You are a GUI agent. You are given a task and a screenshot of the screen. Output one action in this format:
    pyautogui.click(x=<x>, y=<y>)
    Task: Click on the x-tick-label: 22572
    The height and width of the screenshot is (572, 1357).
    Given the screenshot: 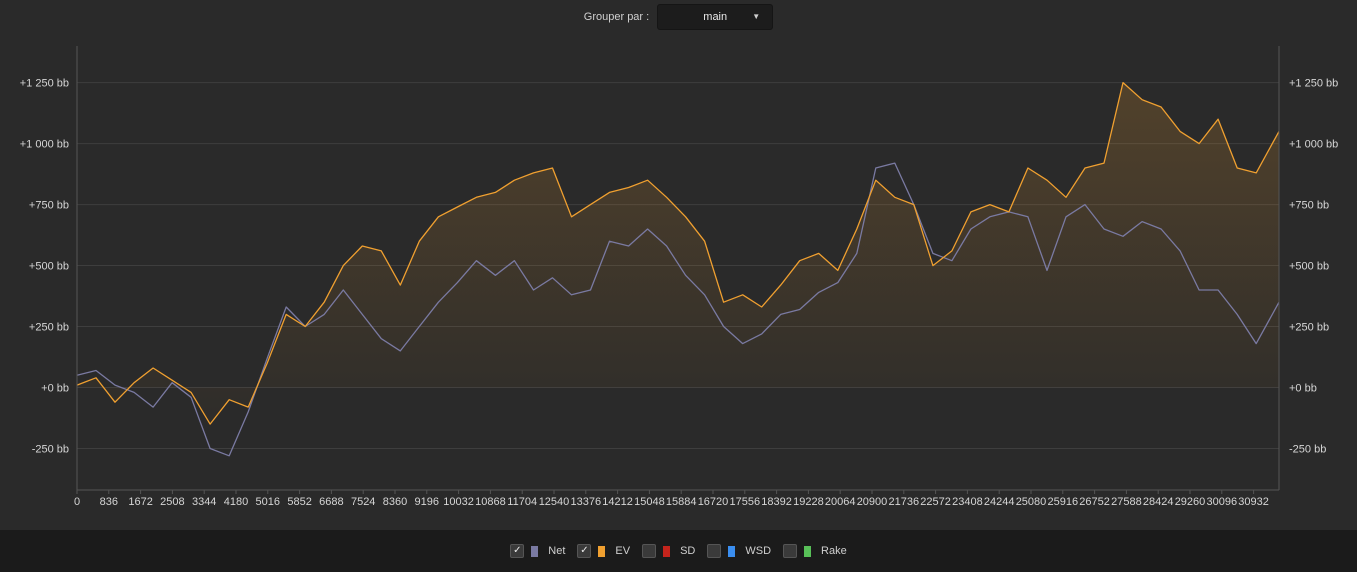 What is the action you would take?
    pyautogui.click(x=935, y=502)
    